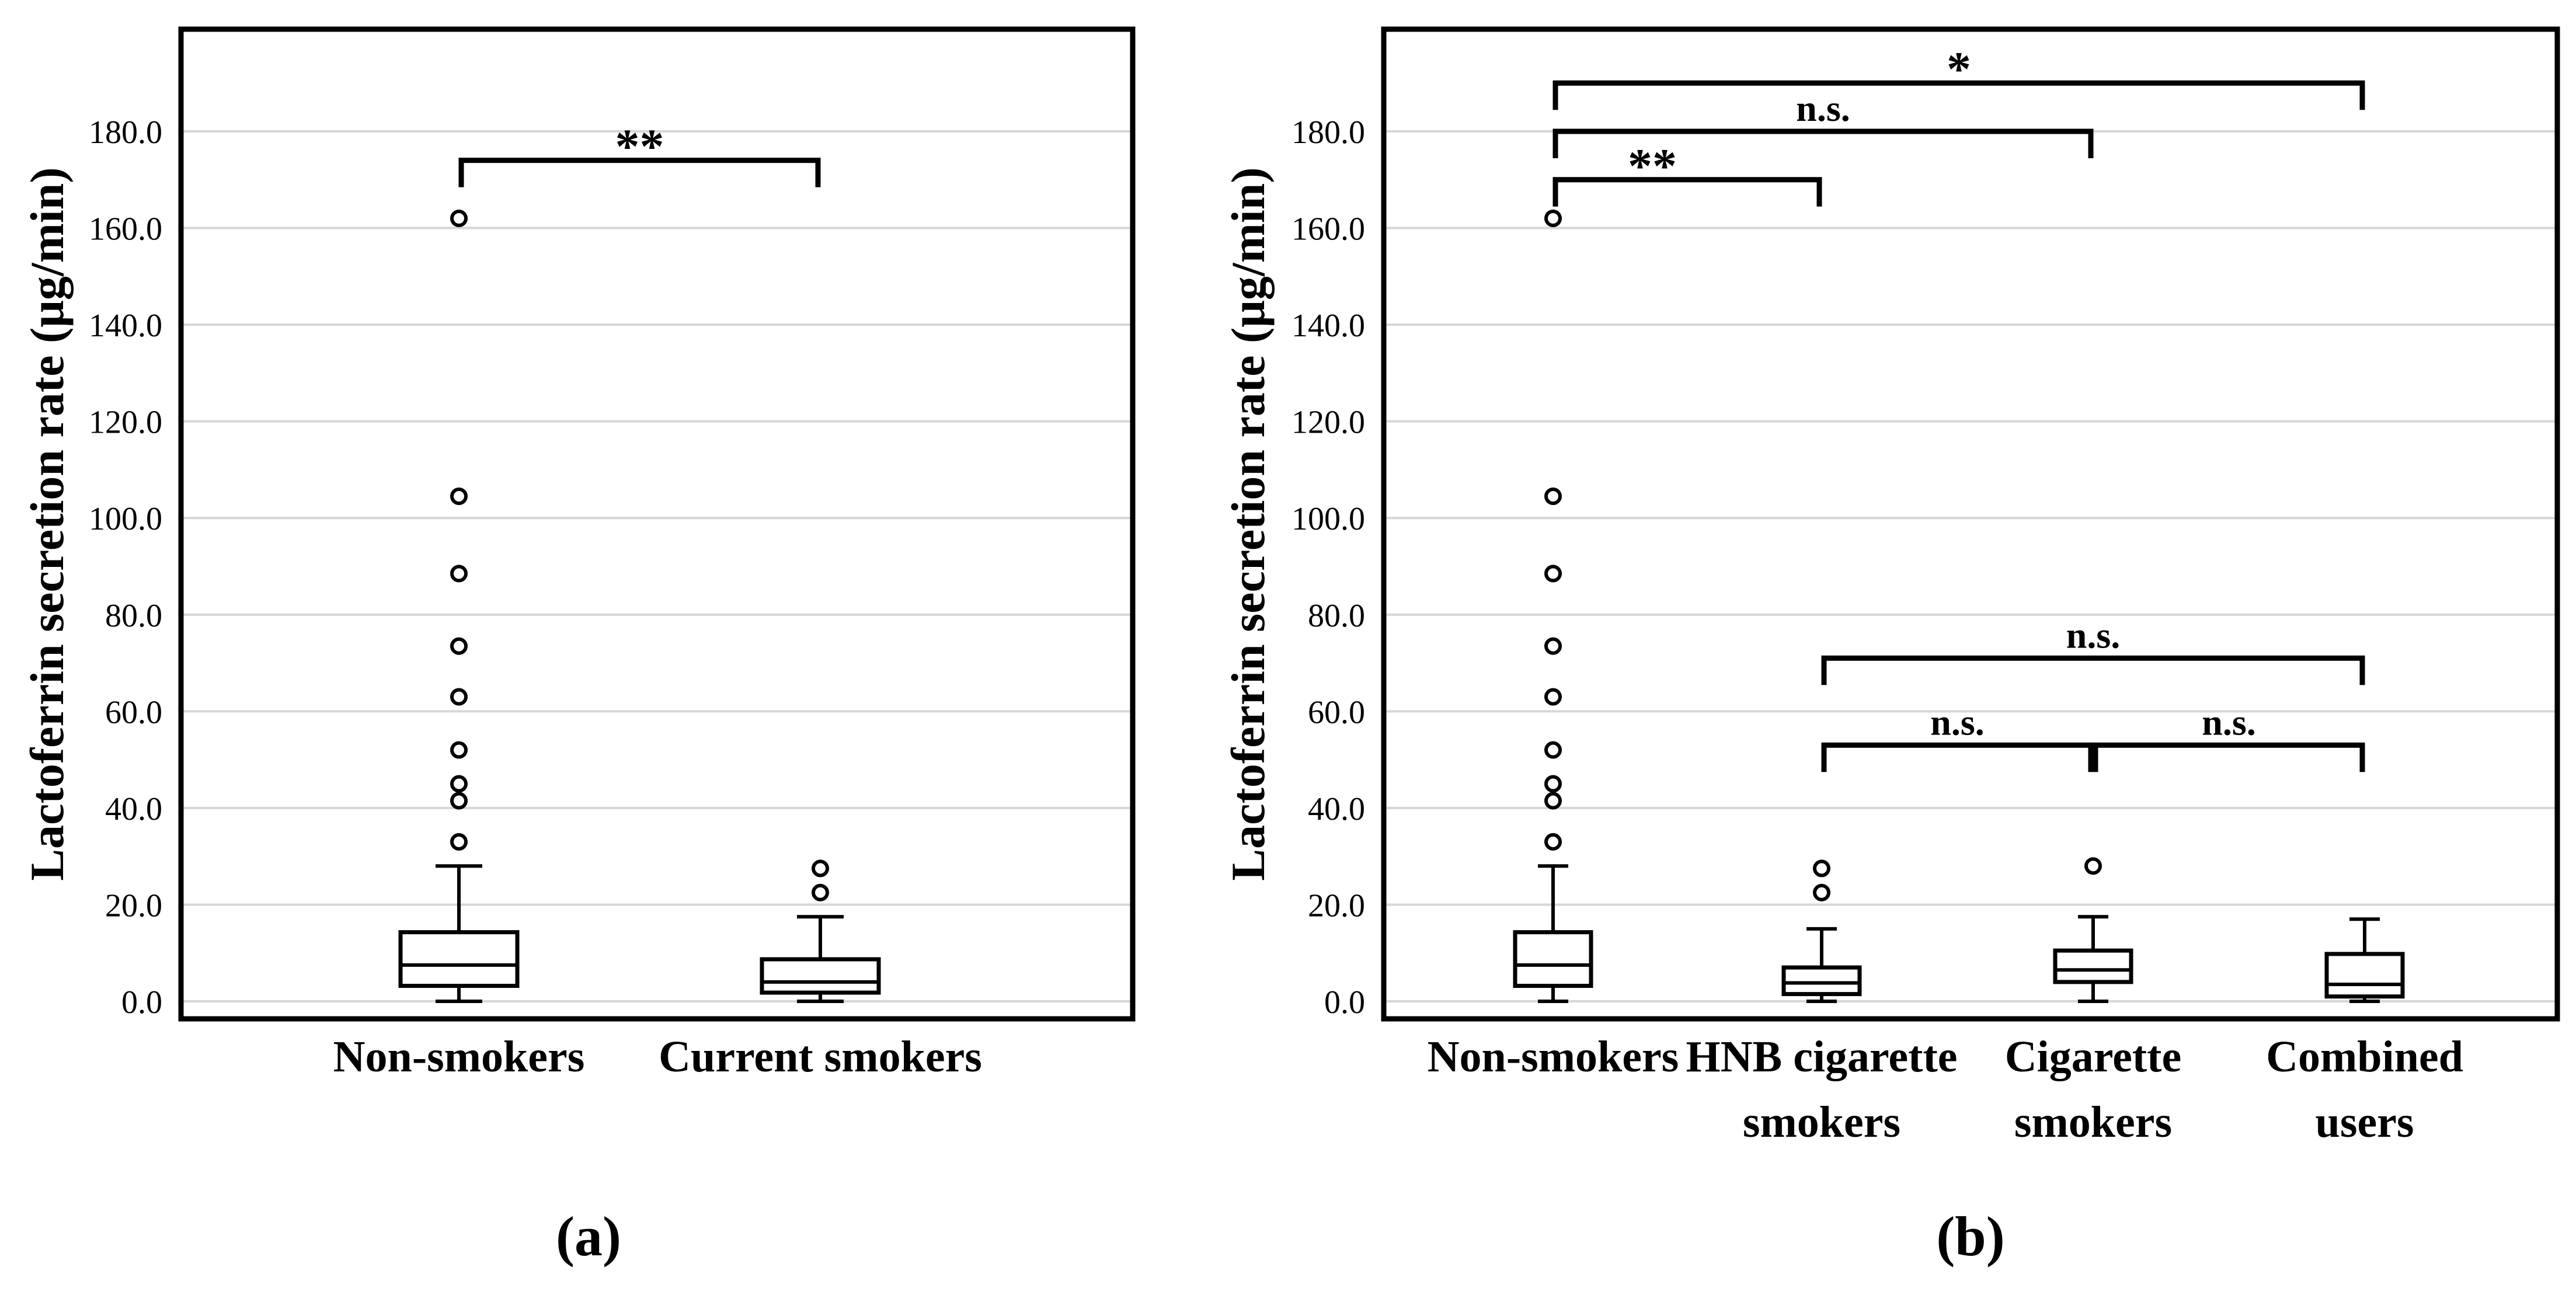 This screenshot has width=2576, height=1295. I want to click on x-category-label: users, so click(2365, 1122).